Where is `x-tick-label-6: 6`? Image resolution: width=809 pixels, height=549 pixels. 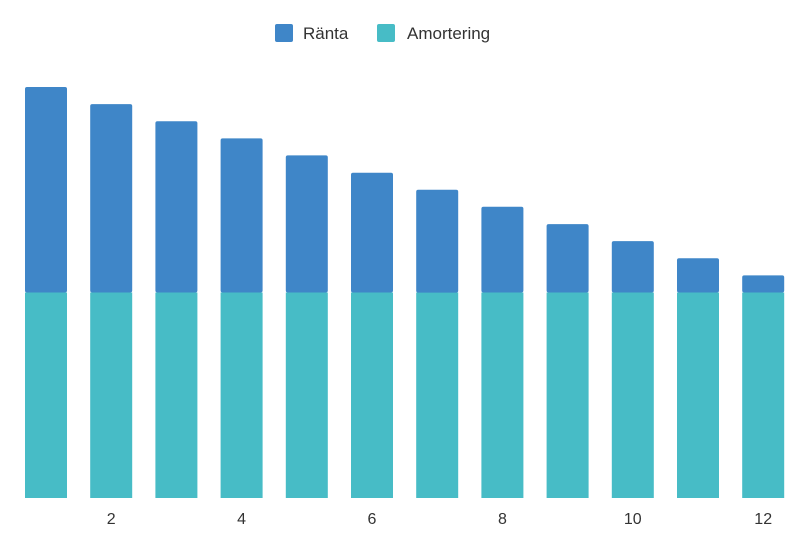
x-tick-label-6: 6 is located at coordinates (372, 519).